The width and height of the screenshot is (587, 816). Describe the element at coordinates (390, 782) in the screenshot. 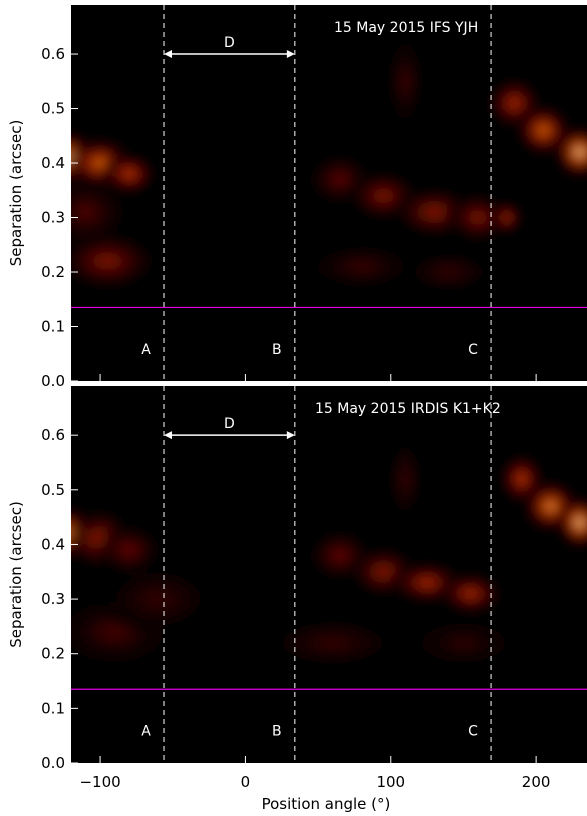

I see `x-tick-label: 100` at that location.